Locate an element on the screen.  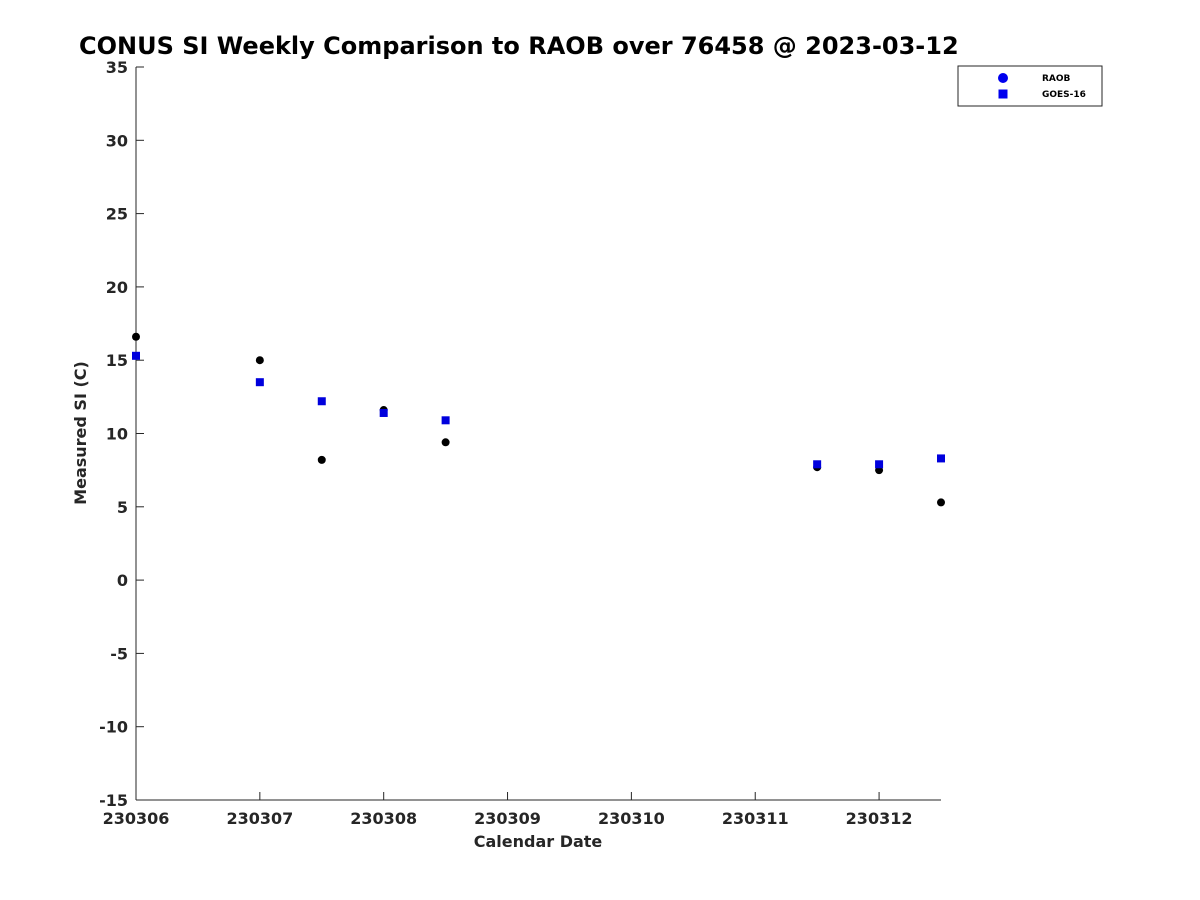
legend-marker-raob is located at coordinates (1003, 78).